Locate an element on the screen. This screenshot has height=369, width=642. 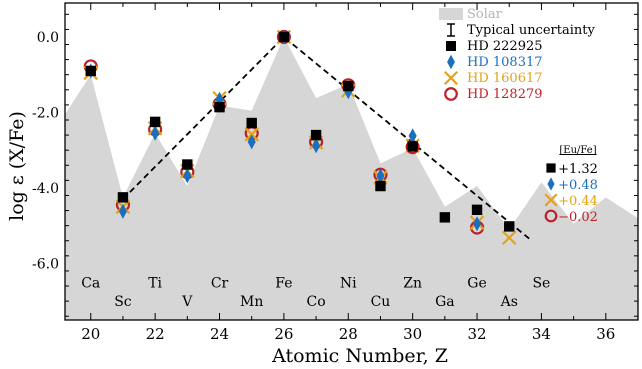
element-label-ga: Ga is located at coordinates (445, 302).